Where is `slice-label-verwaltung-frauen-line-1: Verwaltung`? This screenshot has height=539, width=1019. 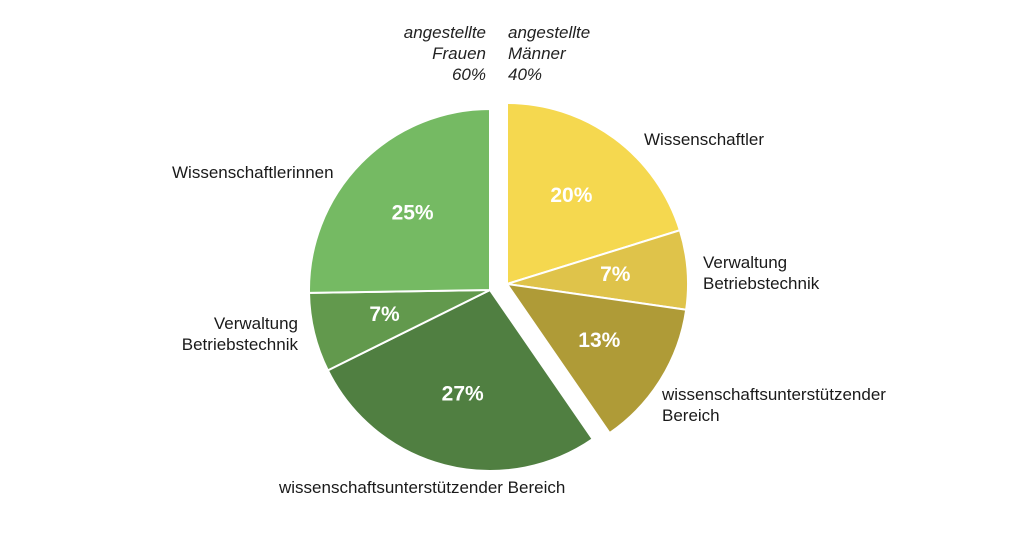 slice-label-verwaltung-frauen-line-1: Verwaltung is located at coordinates (255, 323).